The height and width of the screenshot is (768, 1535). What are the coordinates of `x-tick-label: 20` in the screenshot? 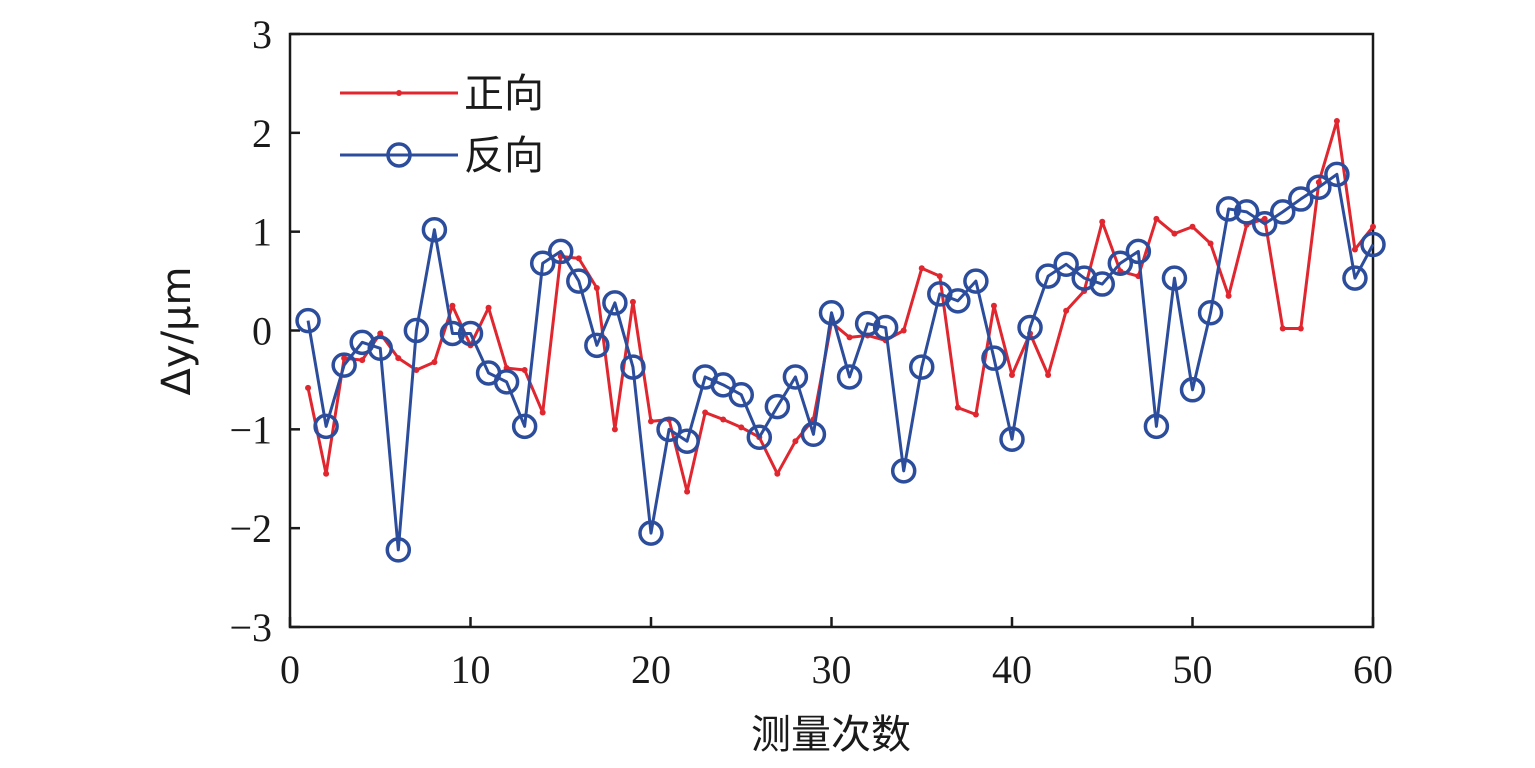 It's located at (651, 669).